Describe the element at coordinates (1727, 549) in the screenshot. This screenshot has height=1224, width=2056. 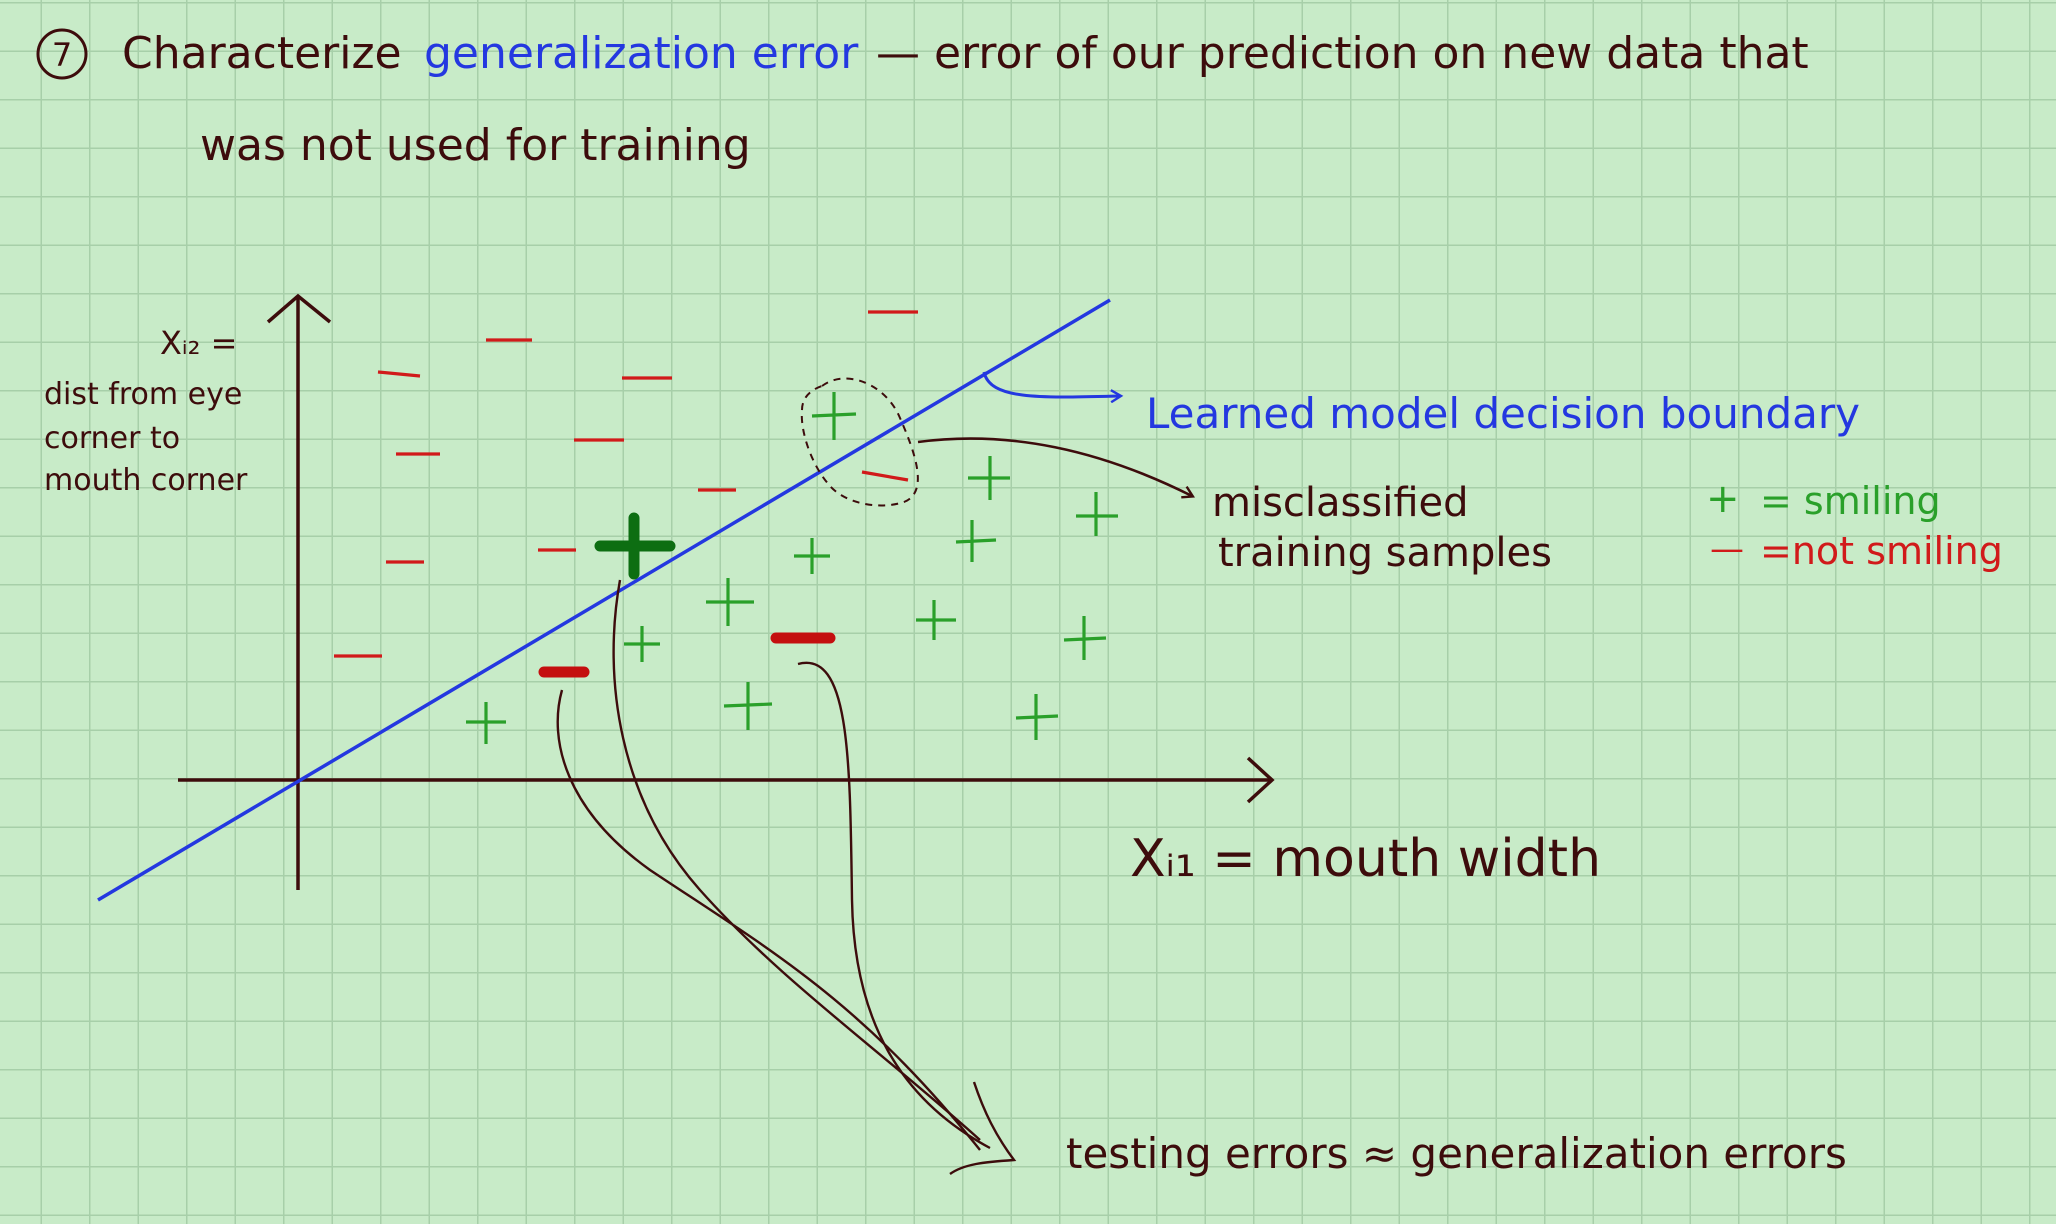
I see `legend-minus-symbol: —` at that location.